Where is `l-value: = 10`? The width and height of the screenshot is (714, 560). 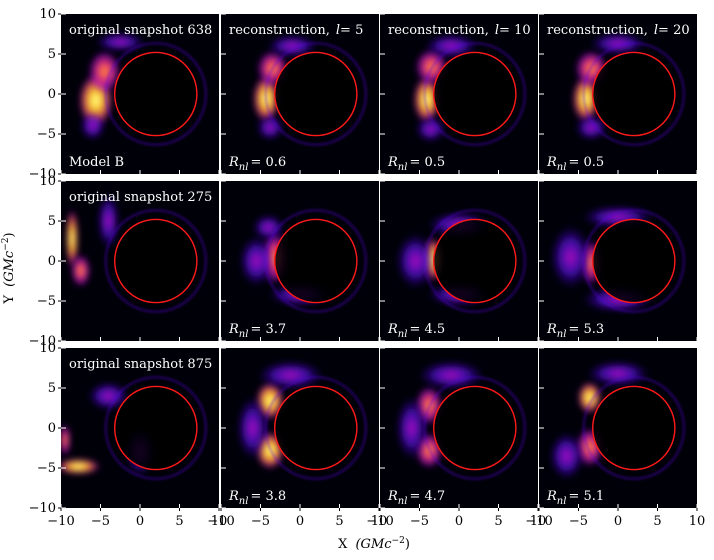
l-value: = 10 is located at coordinates (515, 30).